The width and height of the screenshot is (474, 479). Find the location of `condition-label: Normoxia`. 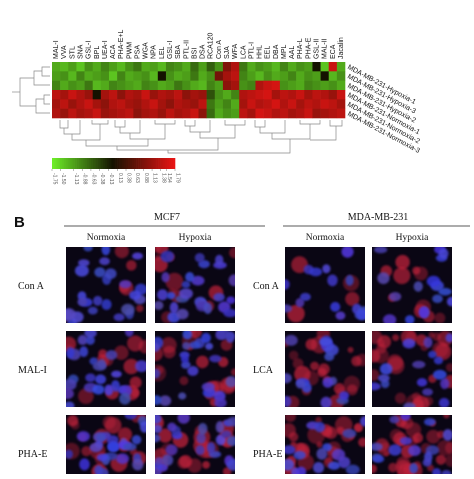

condition-label: Normoxia is located at coordinates (325, 238).